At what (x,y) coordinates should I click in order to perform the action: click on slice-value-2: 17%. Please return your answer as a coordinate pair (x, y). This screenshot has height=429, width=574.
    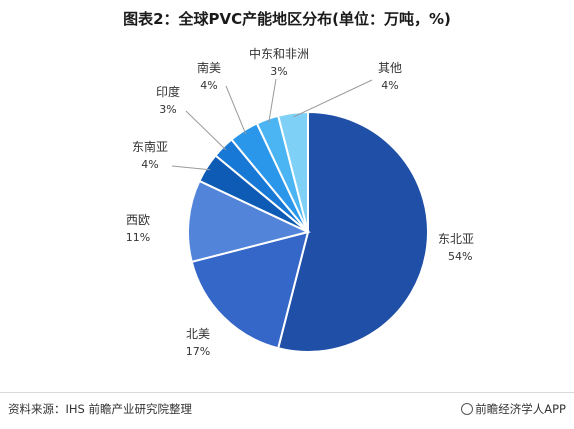
    Looking at the image, I should click on (198, 351).